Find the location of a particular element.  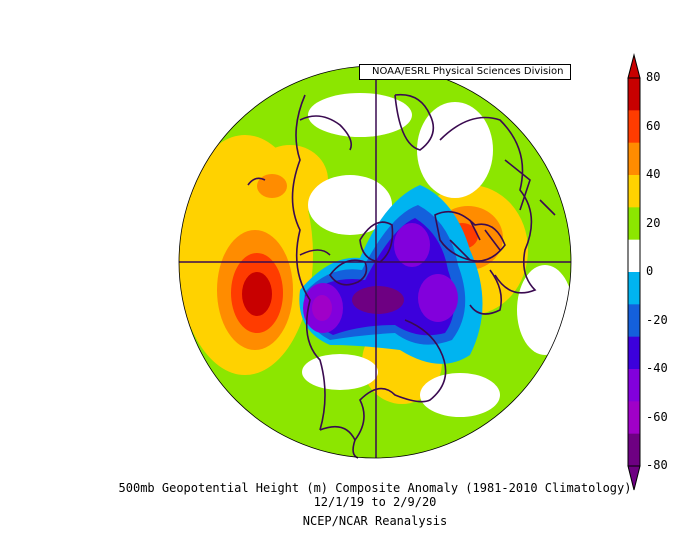

colorbar-tick-label: -40 is located at coordinates (657, 368).